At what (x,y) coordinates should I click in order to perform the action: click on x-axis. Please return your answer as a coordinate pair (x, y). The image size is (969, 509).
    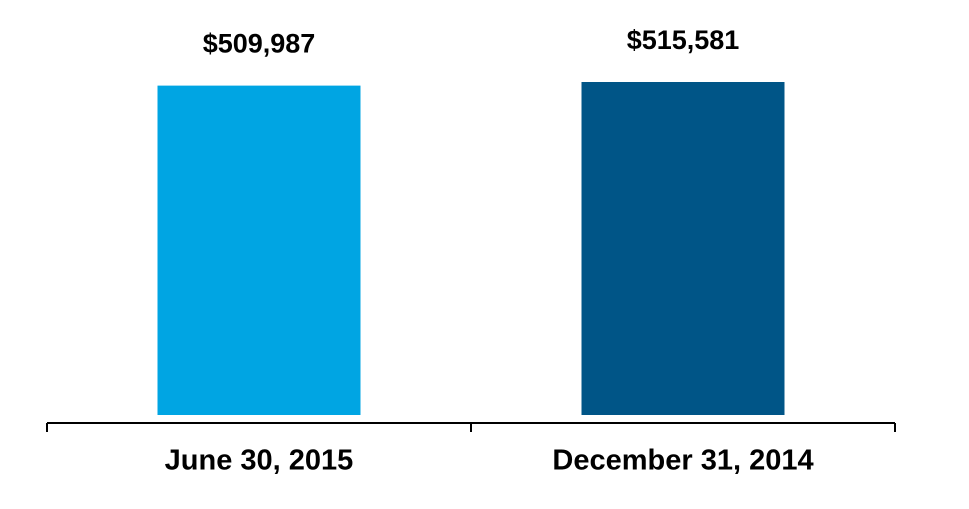
    Looking at the image, I should click on (471, 427).